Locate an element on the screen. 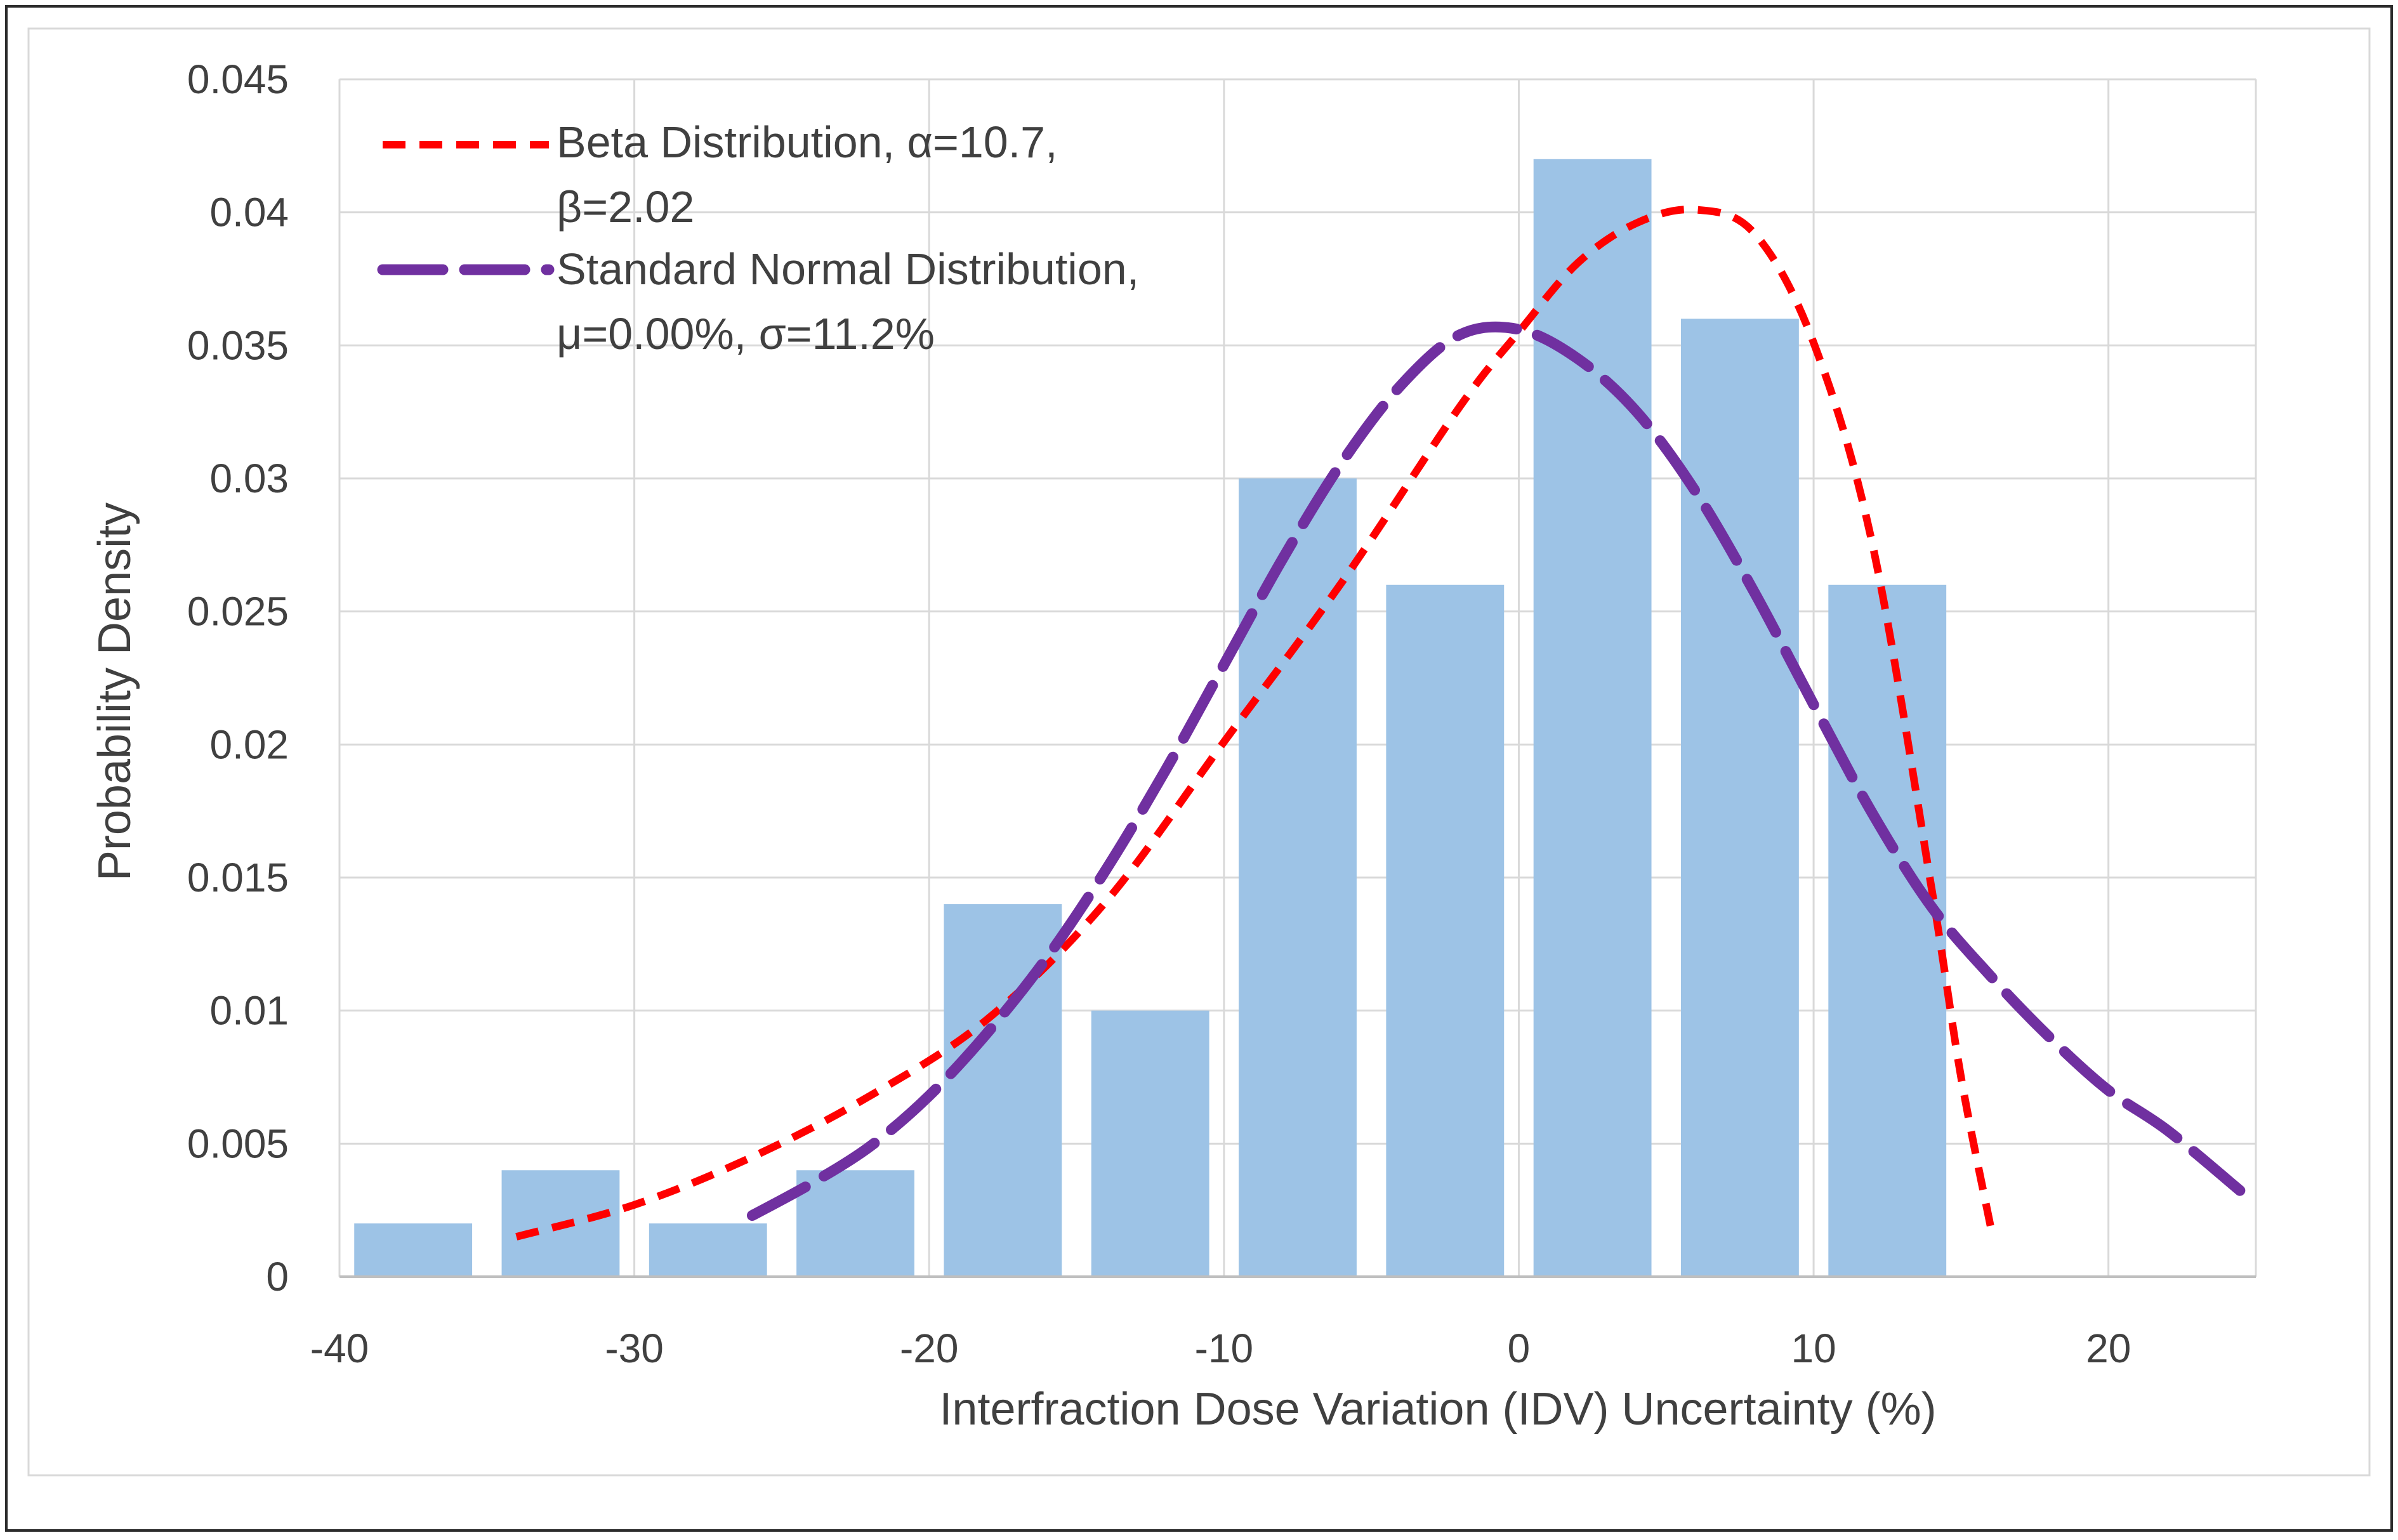  x-tick-label: -30 is located at coordinates (634, 1349).